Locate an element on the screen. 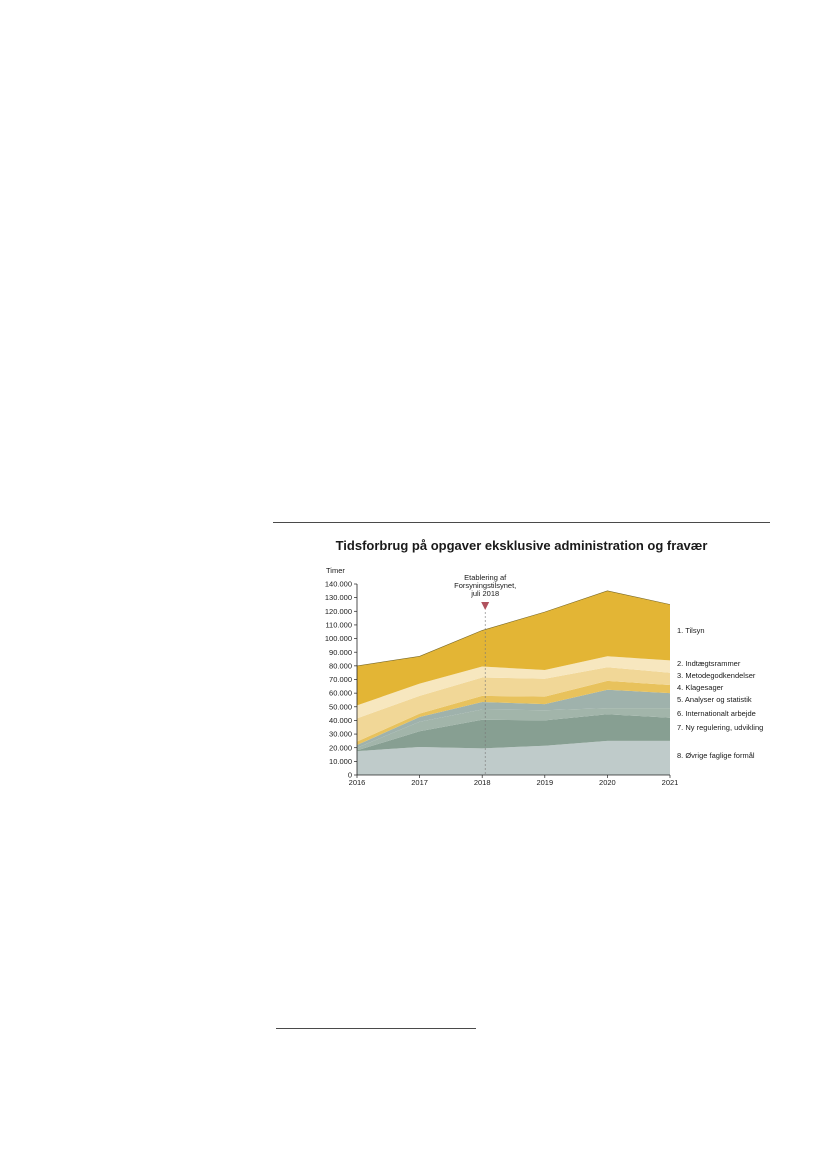 The width and height of the screenshot is (827, 1169). y-tick-label: 20.000 is located at coordinates (340, 747).